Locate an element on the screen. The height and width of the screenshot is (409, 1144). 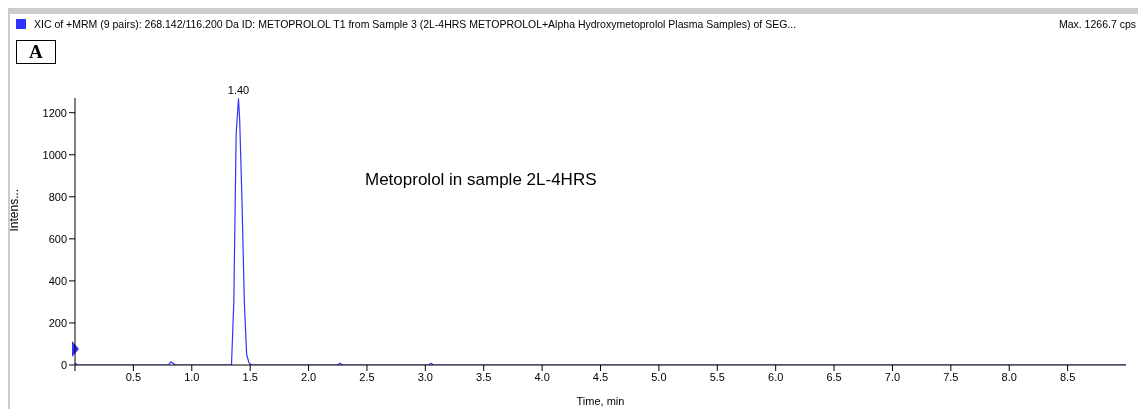
x-tick-label: 8.5 is located at coordinates (1067, 376).